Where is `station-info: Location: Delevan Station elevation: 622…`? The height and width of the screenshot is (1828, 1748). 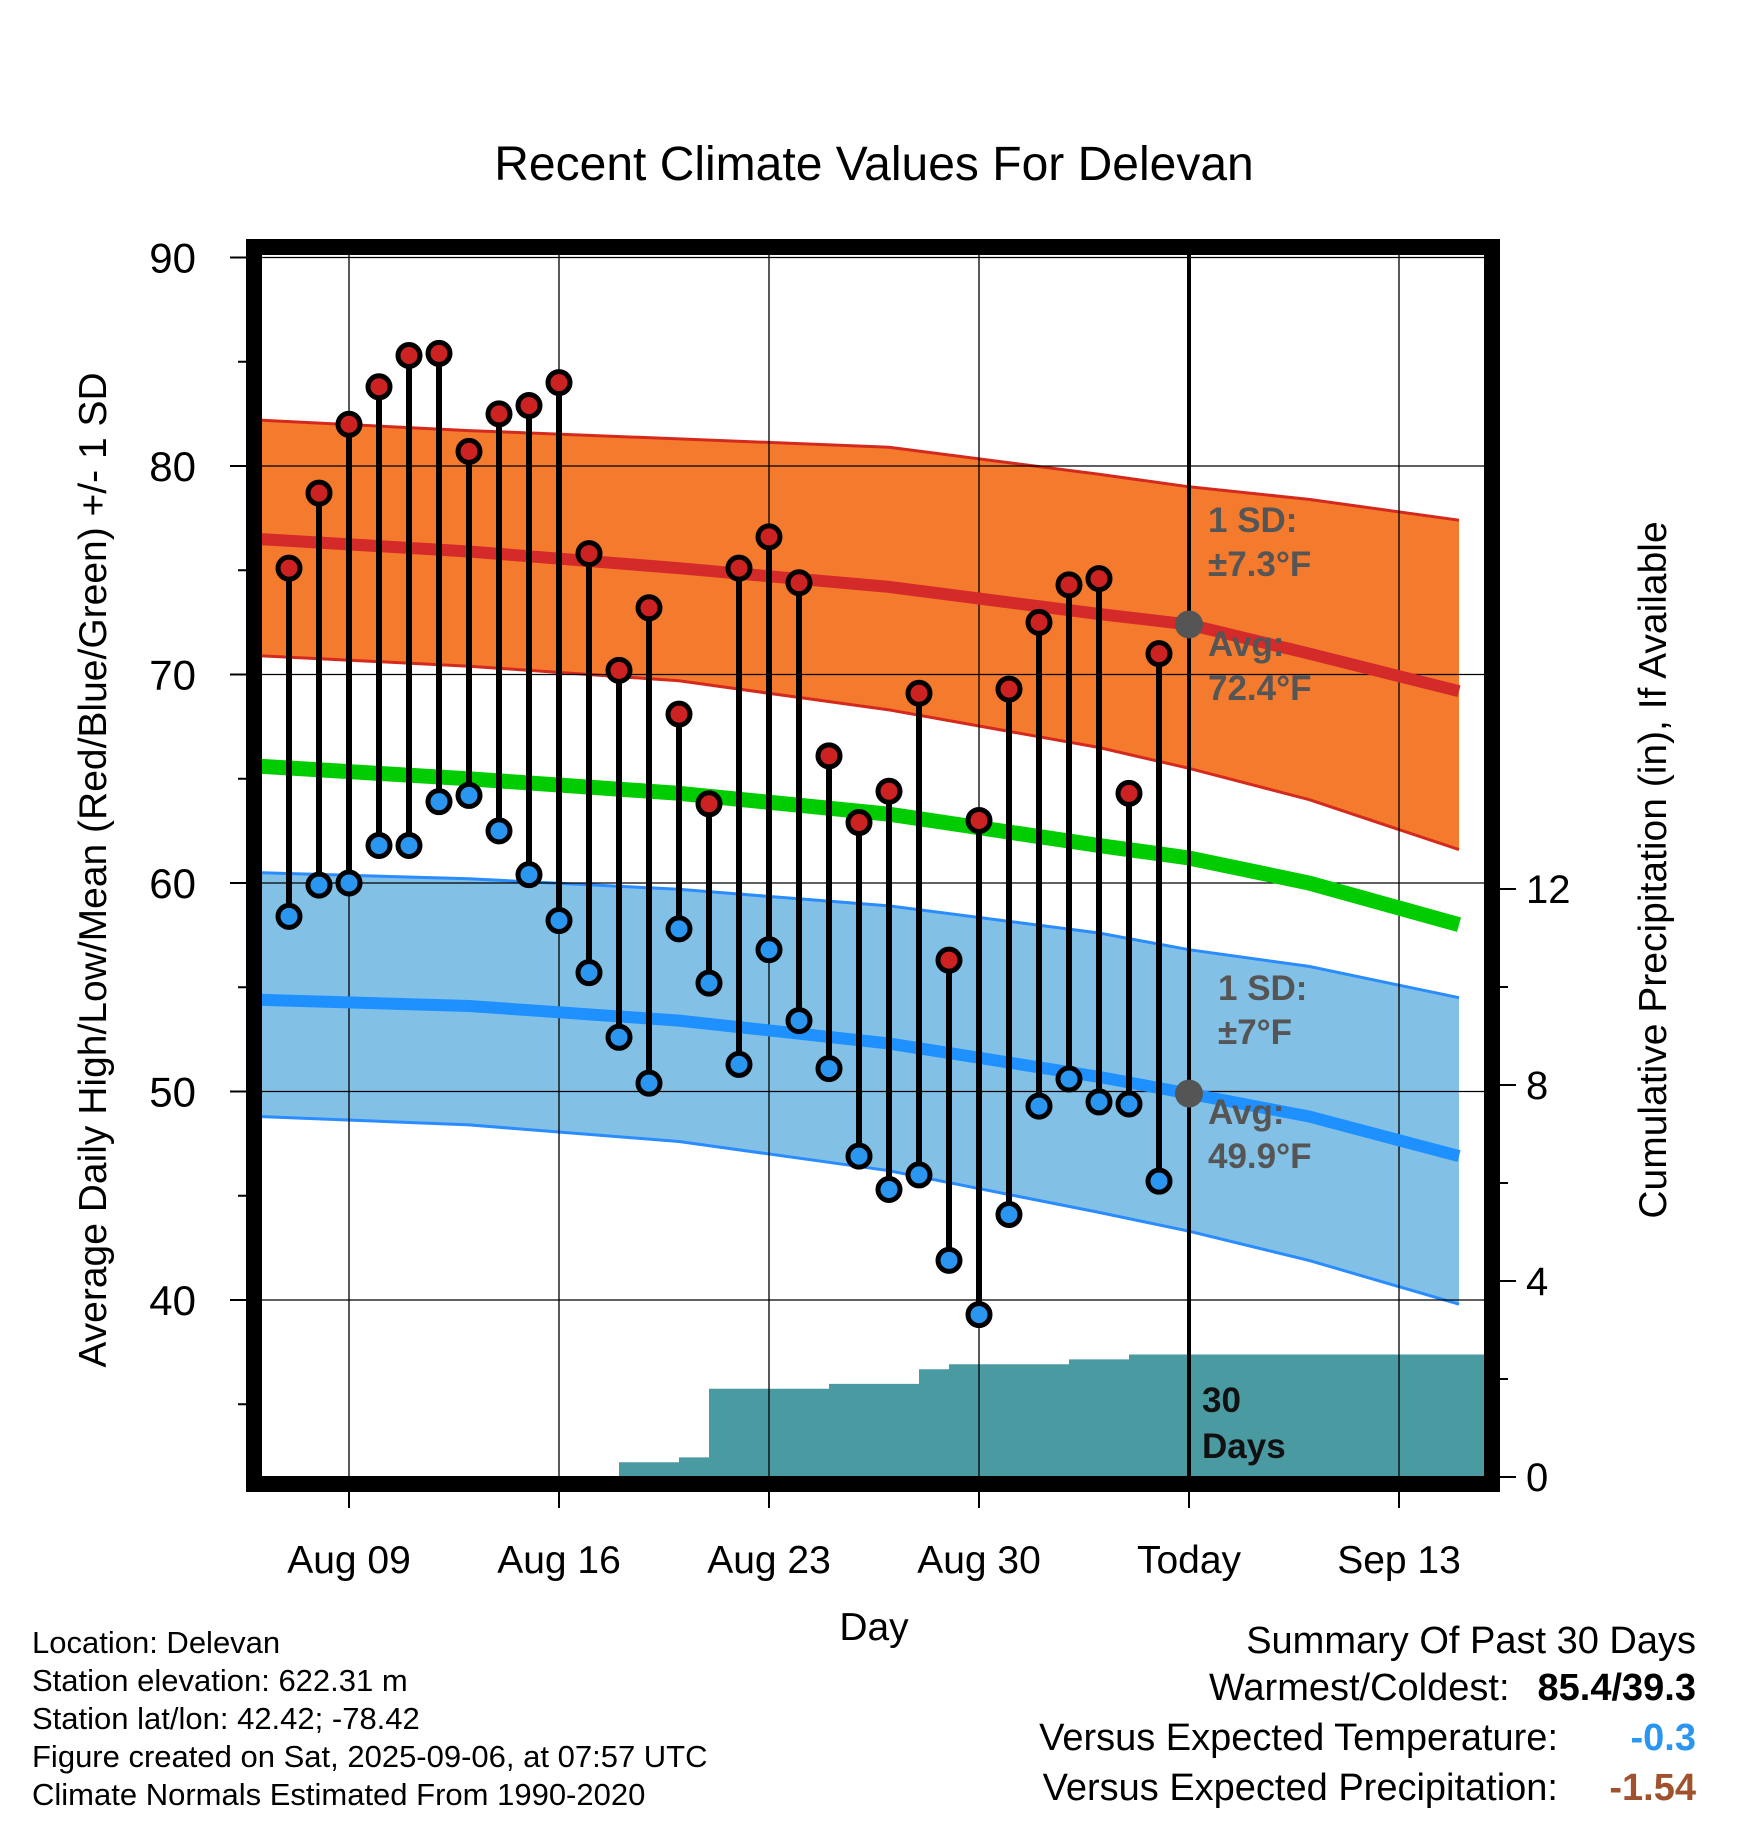 station-info: Location: Delevan Station elevation: 622… is located at coordinates (370, 1719).